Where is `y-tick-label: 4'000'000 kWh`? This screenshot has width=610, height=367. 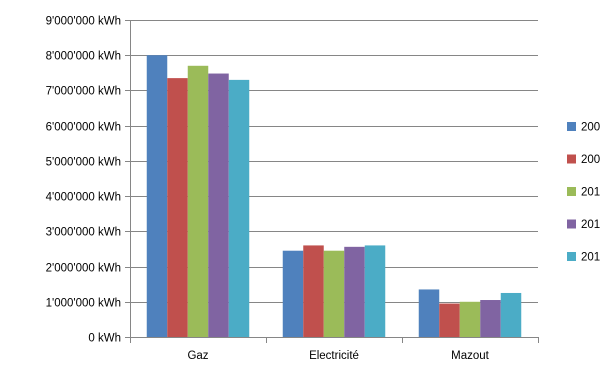
y-tick-label: 4'000'000 kWh is located at coordinates (83, 198).